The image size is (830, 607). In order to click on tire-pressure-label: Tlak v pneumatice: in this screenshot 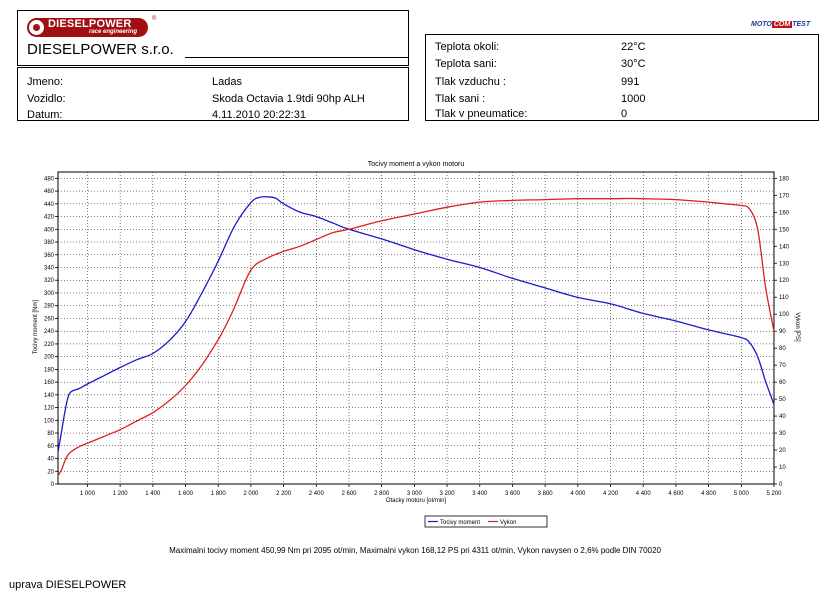, I will do `click(481, 114)`.